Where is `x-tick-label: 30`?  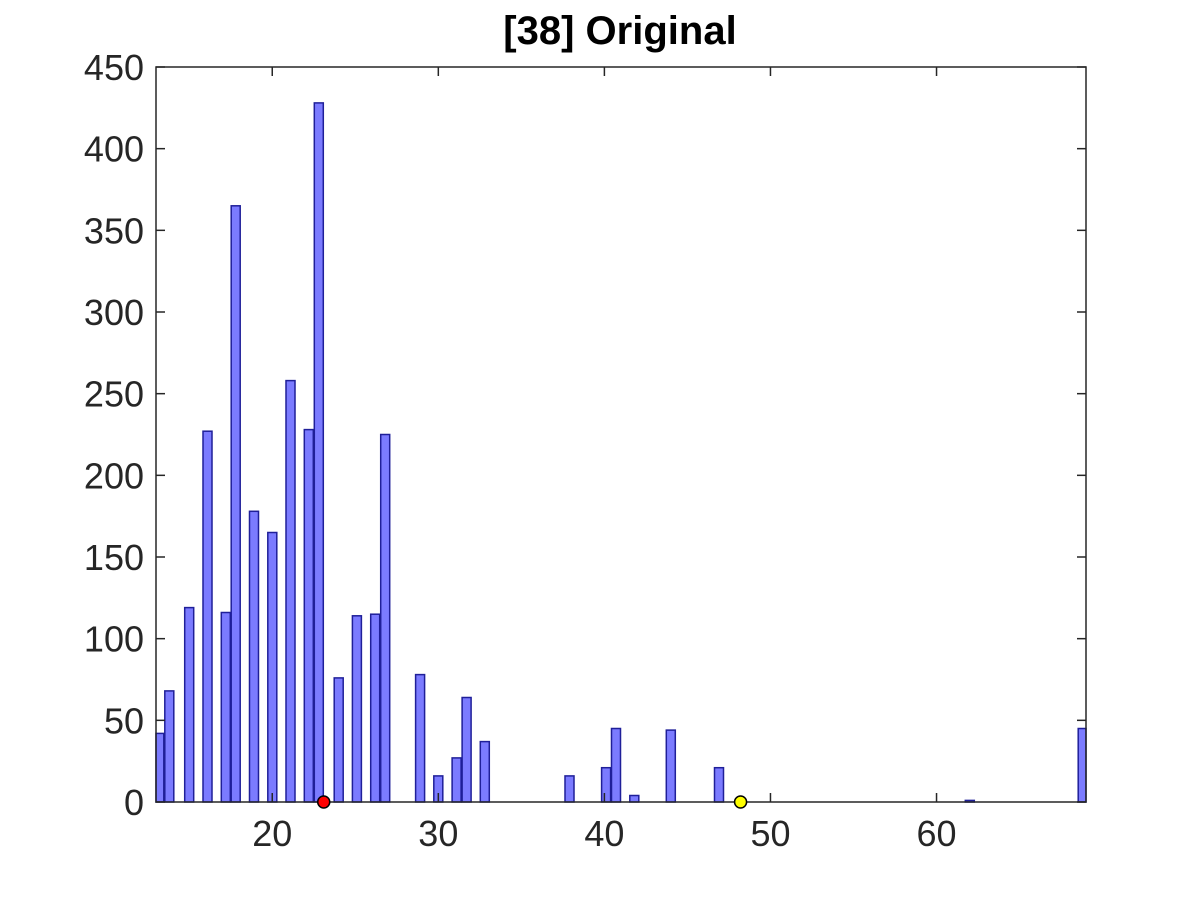
x-tick-label: 30 is located at coordinates (438, 833).